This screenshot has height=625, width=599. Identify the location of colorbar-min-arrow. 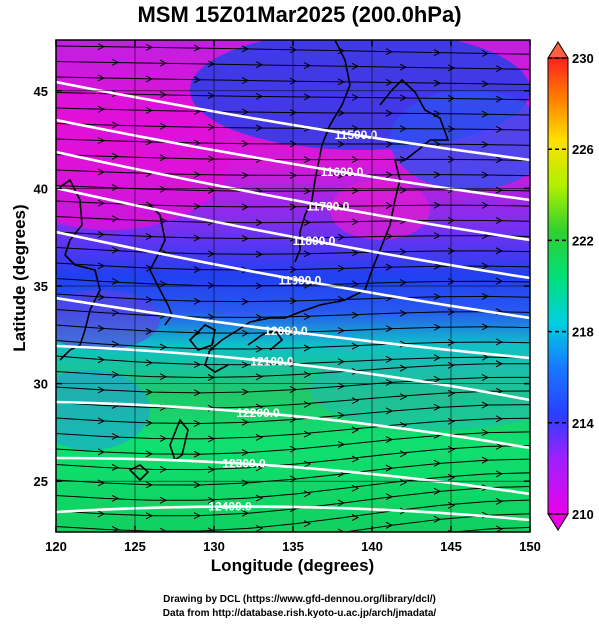
(558, 522).